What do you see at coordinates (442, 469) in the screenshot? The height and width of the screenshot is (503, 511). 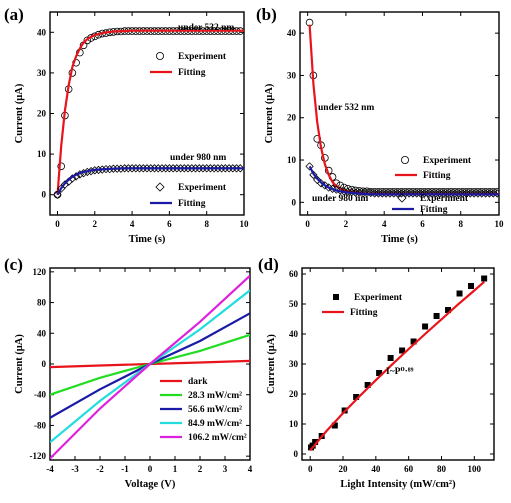 I see `x-tick-label: 80` at bounding box center [442, 469].